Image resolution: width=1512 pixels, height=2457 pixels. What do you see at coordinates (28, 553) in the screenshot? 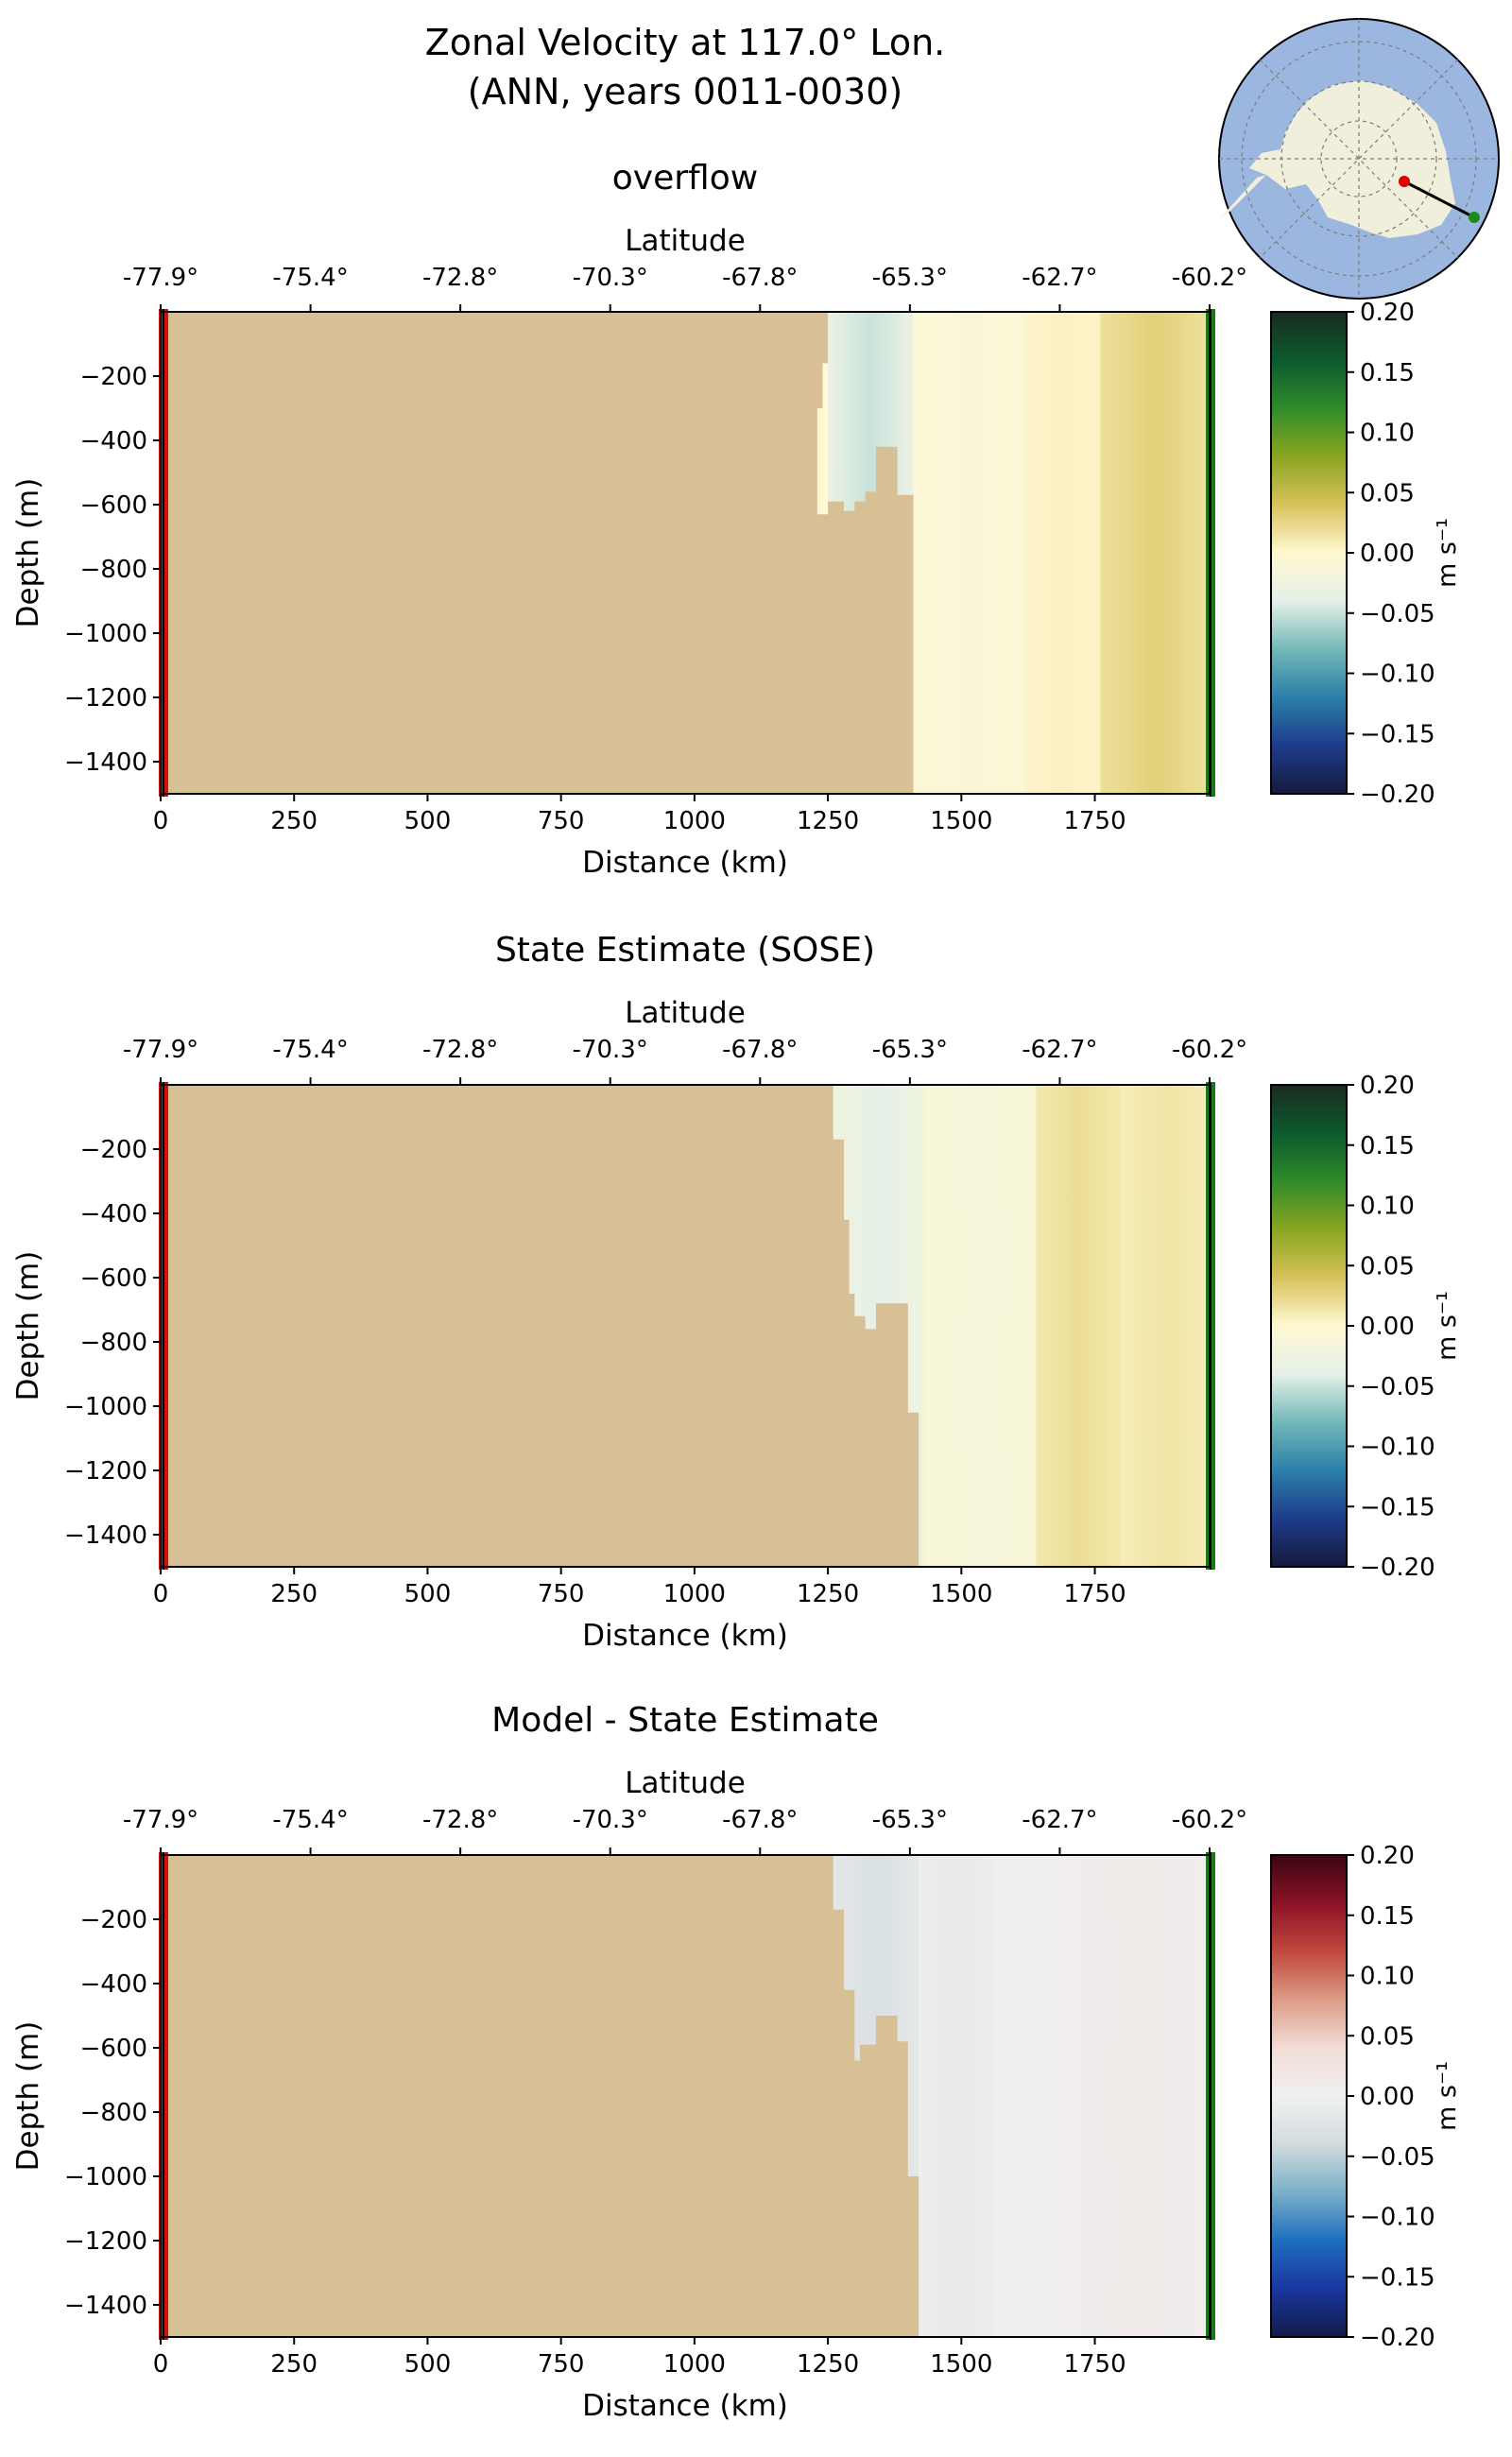
I see `y-axis-label: Depth (m)` at bounding box center [28, 553].